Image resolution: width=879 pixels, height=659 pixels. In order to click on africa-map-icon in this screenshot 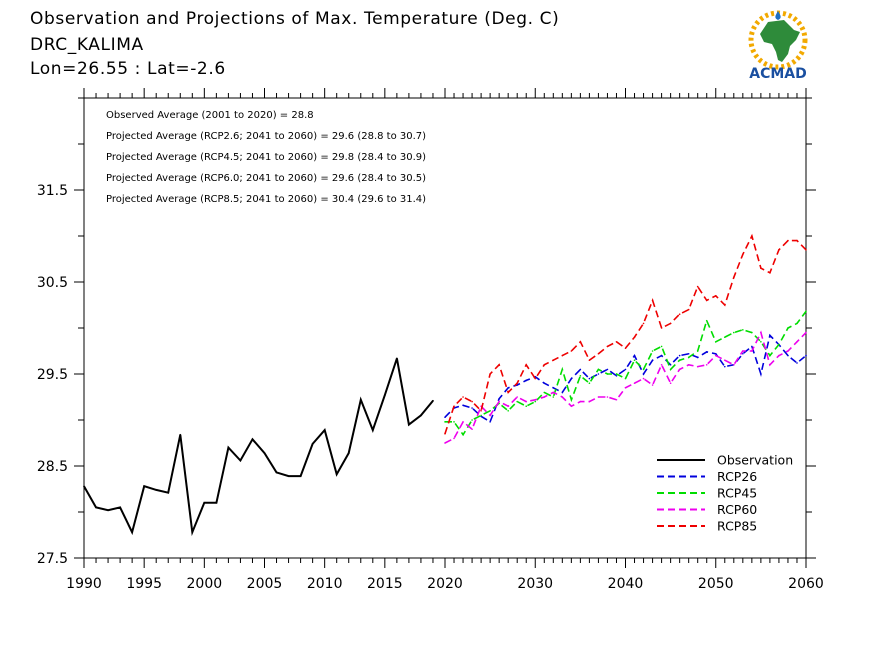, I will do `click(778, 40)`.